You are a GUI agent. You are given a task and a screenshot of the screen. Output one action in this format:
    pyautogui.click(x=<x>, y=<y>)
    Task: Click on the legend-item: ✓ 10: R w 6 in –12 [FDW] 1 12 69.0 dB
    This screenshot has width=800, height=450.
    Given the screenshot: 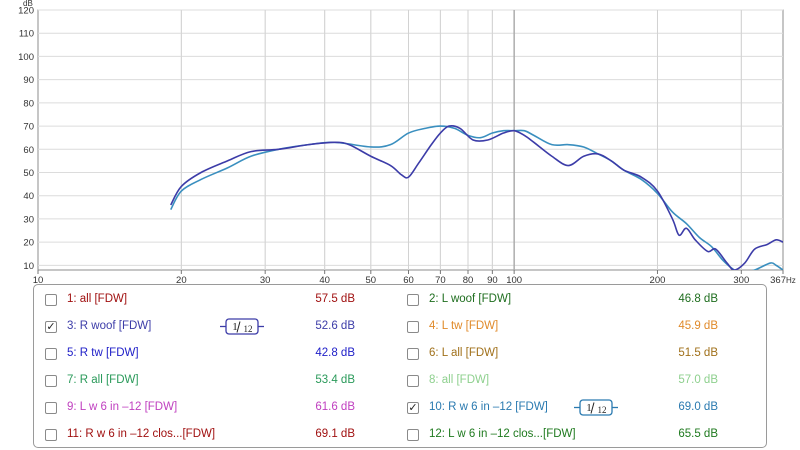 What is the action you would take?
    pyautogui.click(x=582, y=408)
    